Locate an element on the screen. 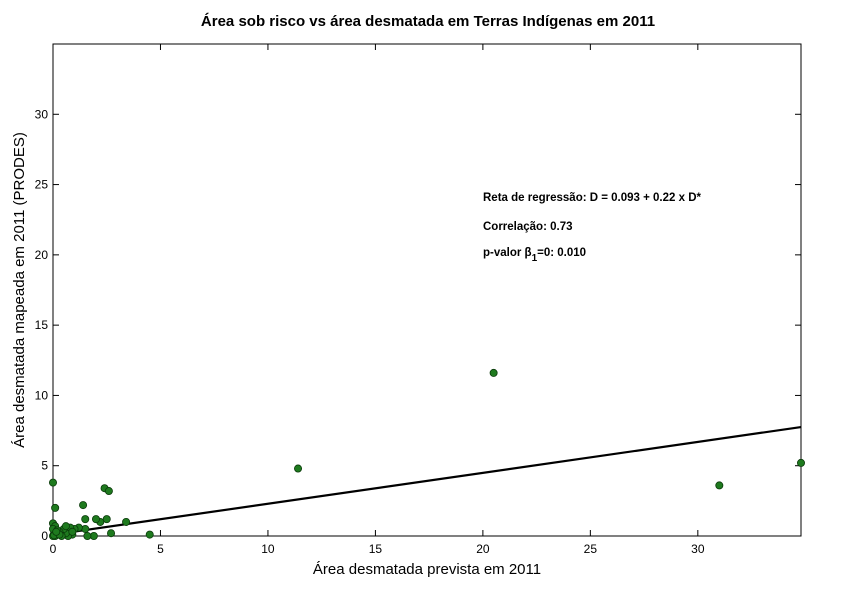  y-tick-label: 15 is located at coordinates (42, 325).